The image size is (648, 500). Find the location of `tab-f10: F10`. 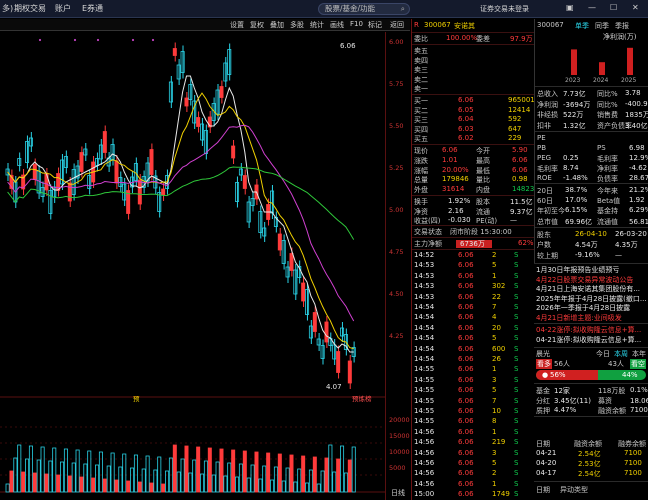

tab-f10: F10 is located at coordinates (356, 24).